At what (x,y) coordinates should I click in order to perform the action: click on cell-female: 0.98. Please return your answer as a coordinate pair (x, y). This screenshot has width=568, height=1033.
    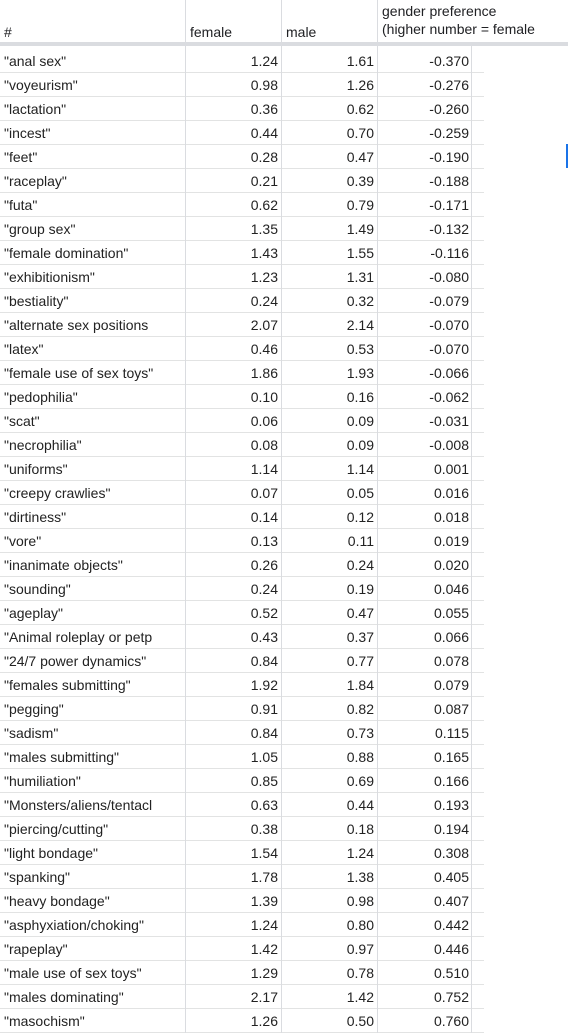
    Looking at the image, I should click on (264, 85).